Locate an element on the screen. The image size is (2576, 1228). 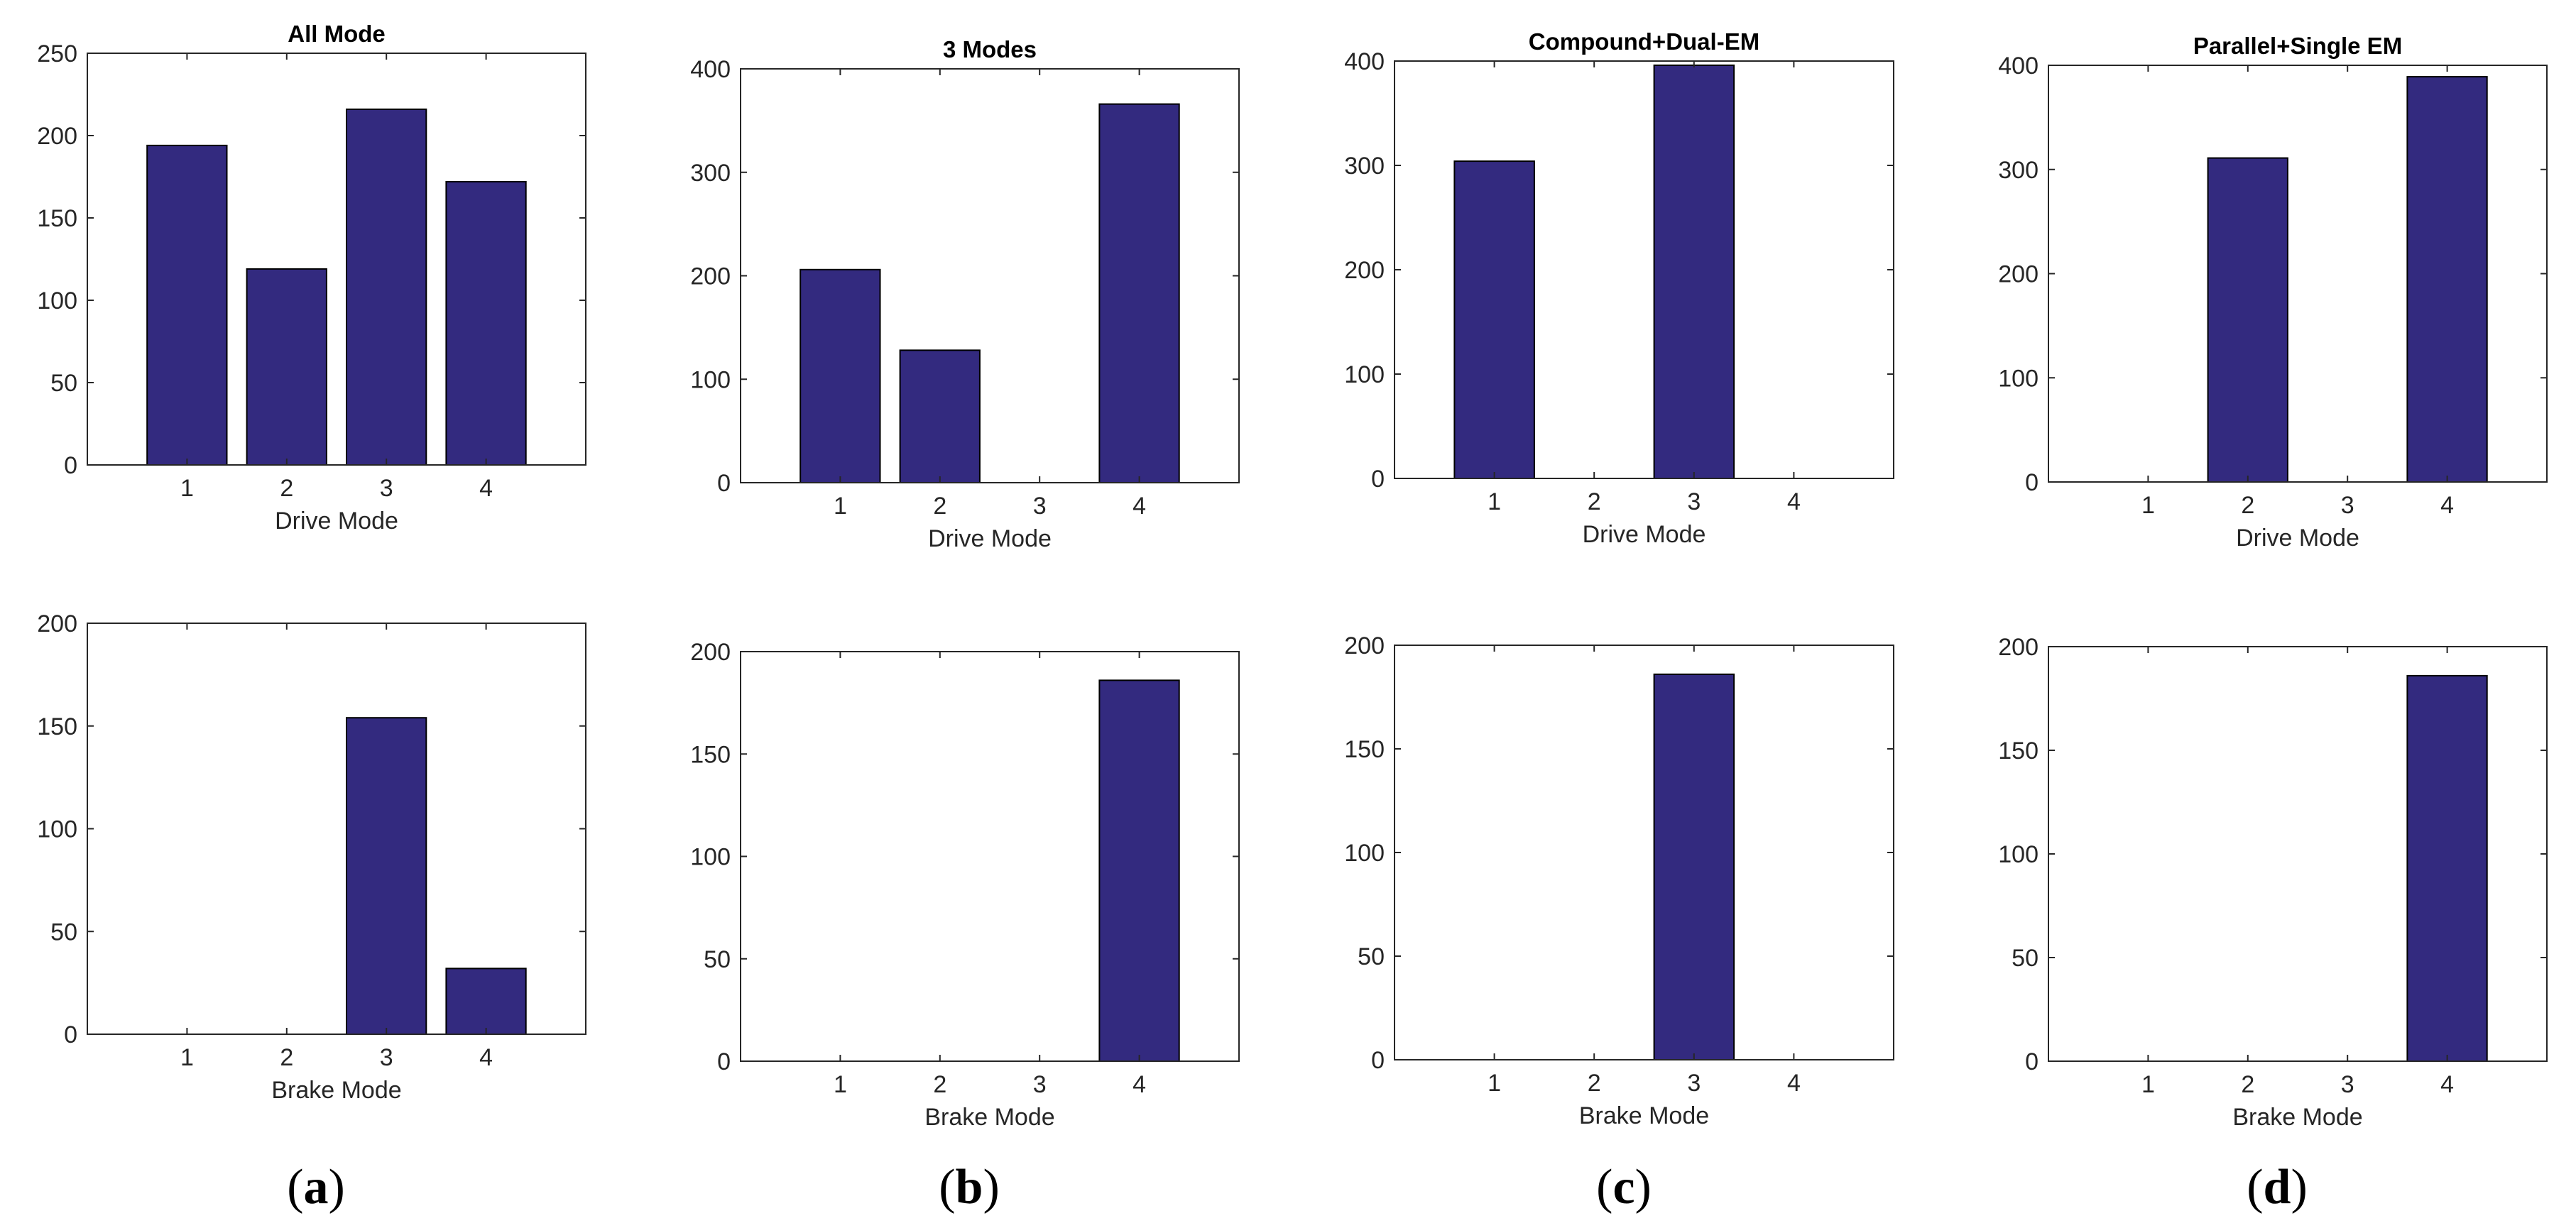
chart-title: Compound+Dual-EM is located at coordinates (1644, 41).